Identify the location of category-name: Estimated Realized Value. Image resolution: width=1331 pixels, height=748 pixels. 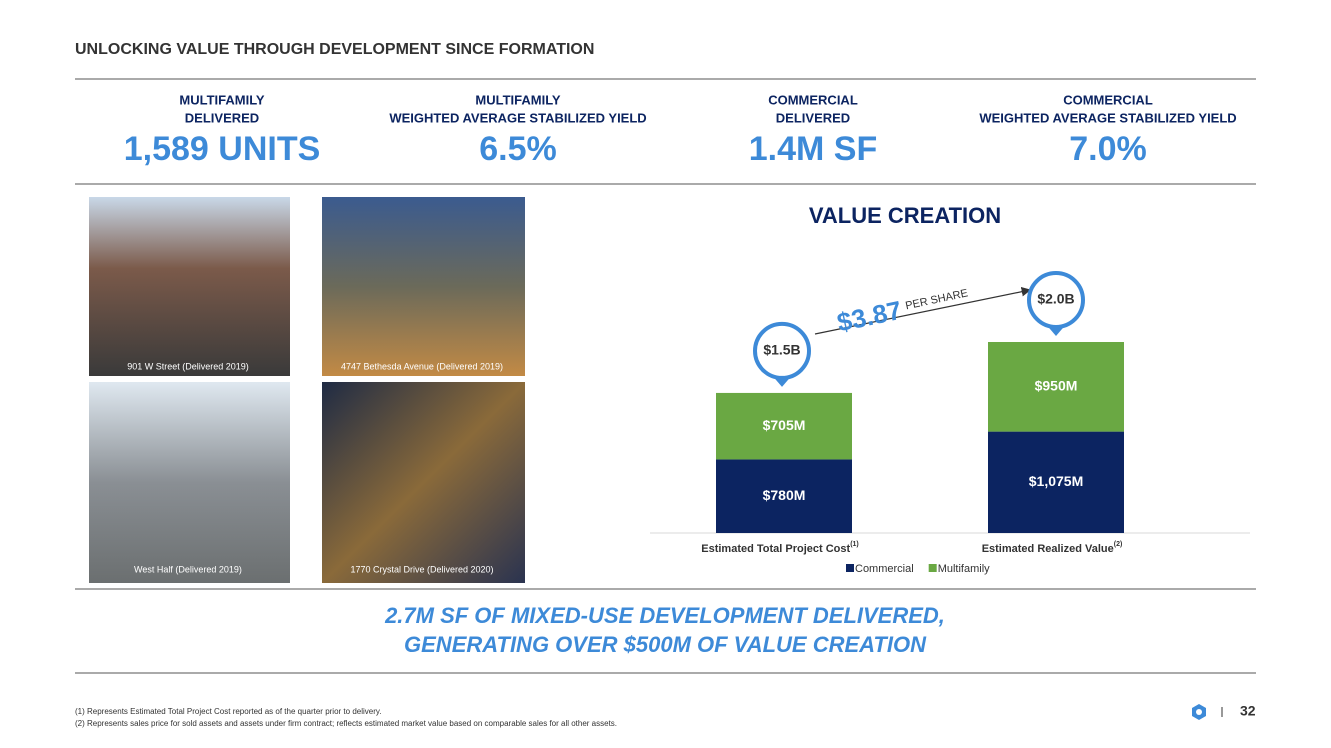
(1048, 549).